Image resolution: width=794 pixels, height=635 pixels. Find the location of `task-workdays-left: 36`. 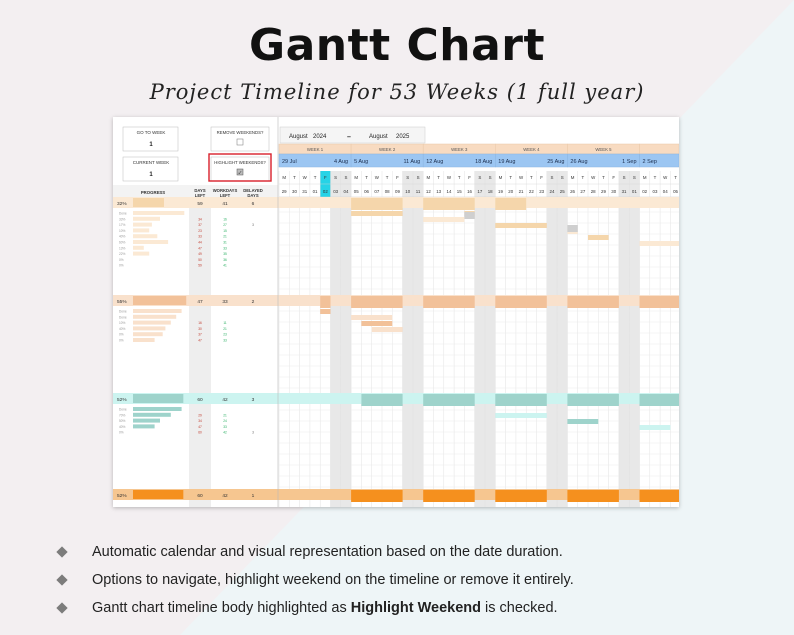

task-workdays-left: 36 is located at coordinates (225, 260).